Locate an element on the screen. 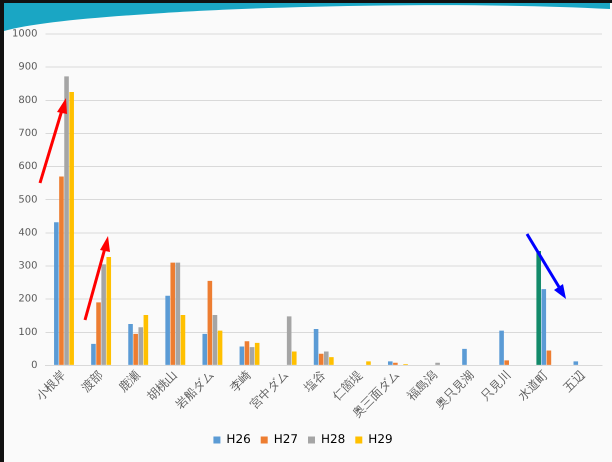  x-tick-label: 鹿瀬 is located at coordinates (129, 381).